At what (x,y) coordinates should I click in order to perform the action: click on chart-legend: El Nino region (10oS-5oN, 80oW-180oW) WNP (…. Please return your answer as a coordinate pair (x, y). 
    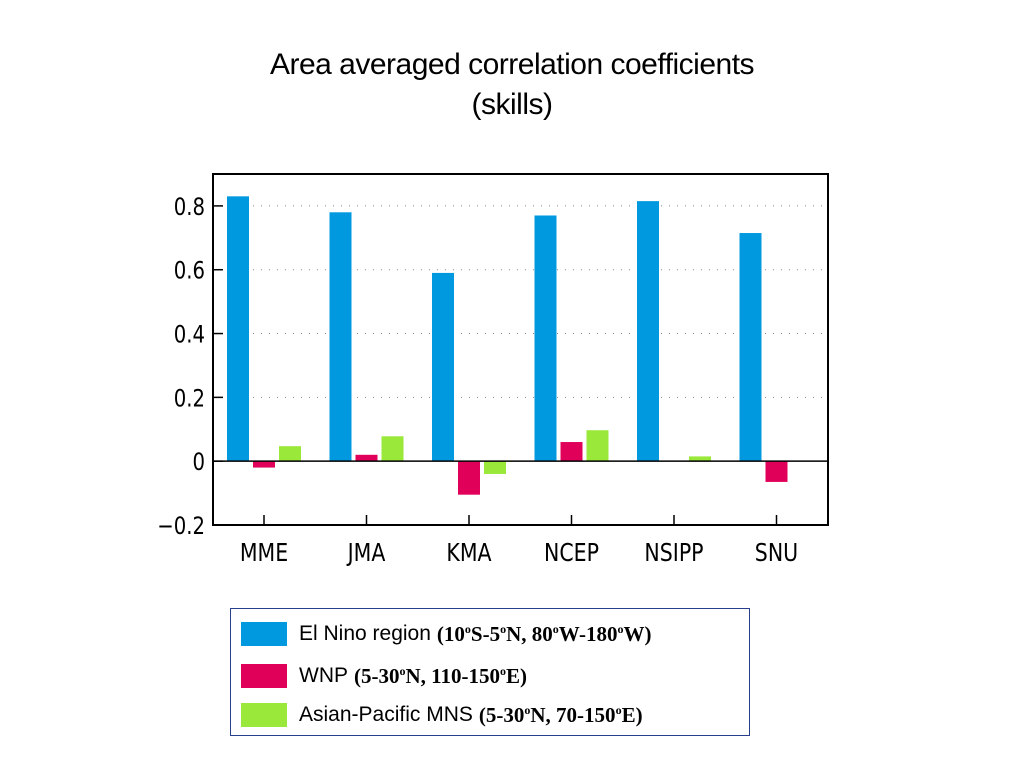
    Looking at the image, I should click on (490, 672).